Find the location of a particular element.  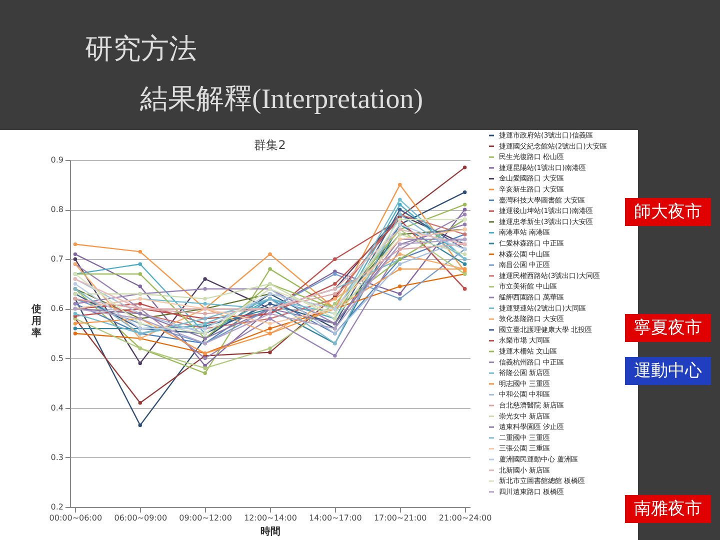

x-tick-label: 21:00~24:00 is located at coordinates (465, 518).